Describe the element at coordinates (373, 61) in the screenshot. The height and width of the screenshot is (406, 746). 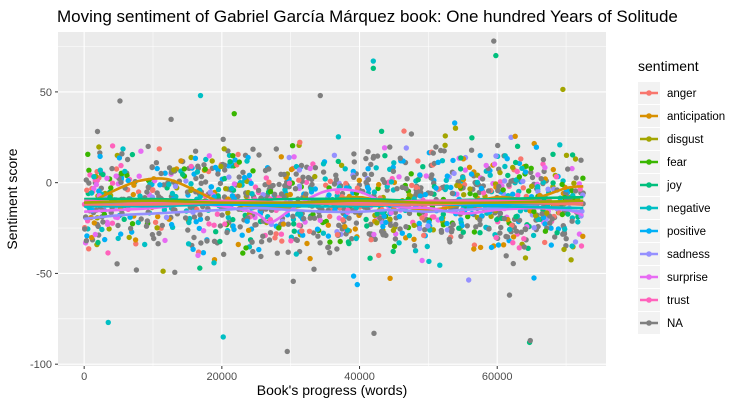
I see `outlier-point-negative` at that location.